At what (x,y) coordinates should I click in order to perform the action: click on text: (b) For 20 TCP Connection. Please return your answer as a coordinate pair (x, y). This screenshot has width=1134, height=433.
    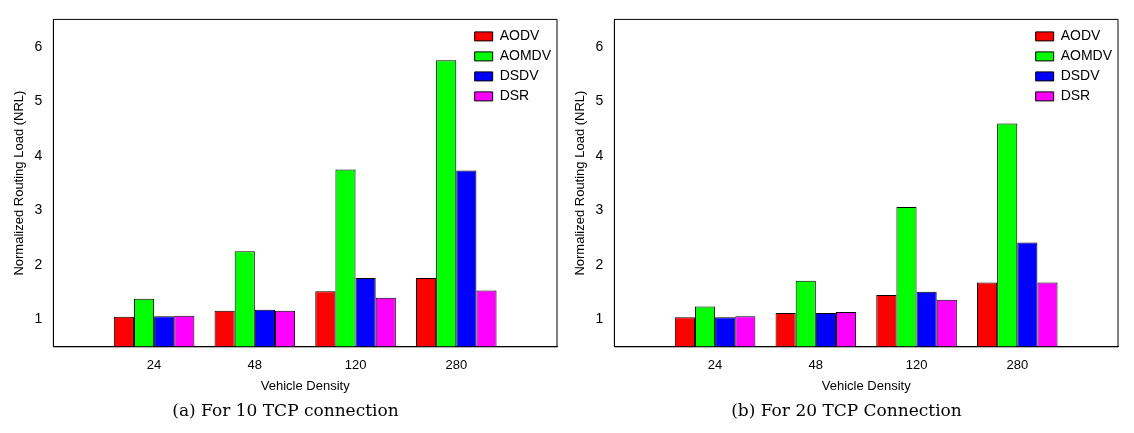
    Looking at the image, I should click on (846, 410).